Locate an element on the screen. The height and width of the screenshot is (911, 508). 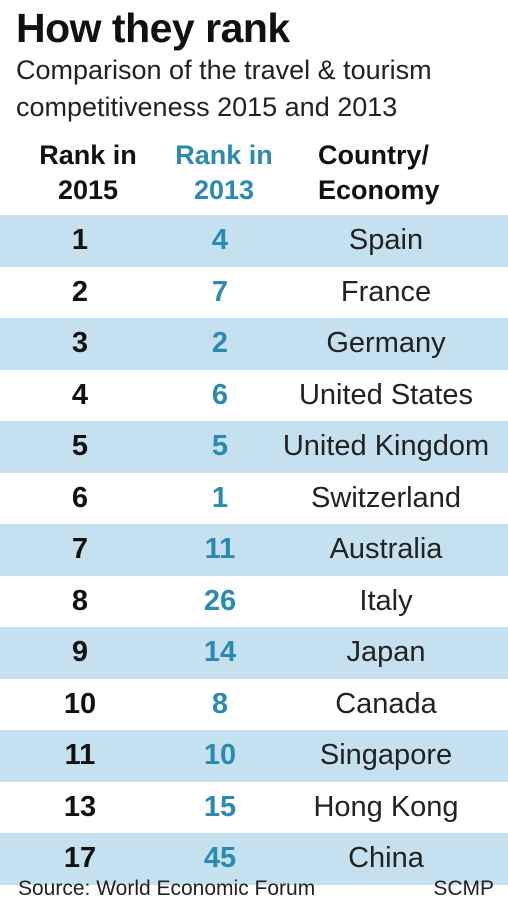
source-note: Source: World Economic Forum is located at coordinates (167, 888).